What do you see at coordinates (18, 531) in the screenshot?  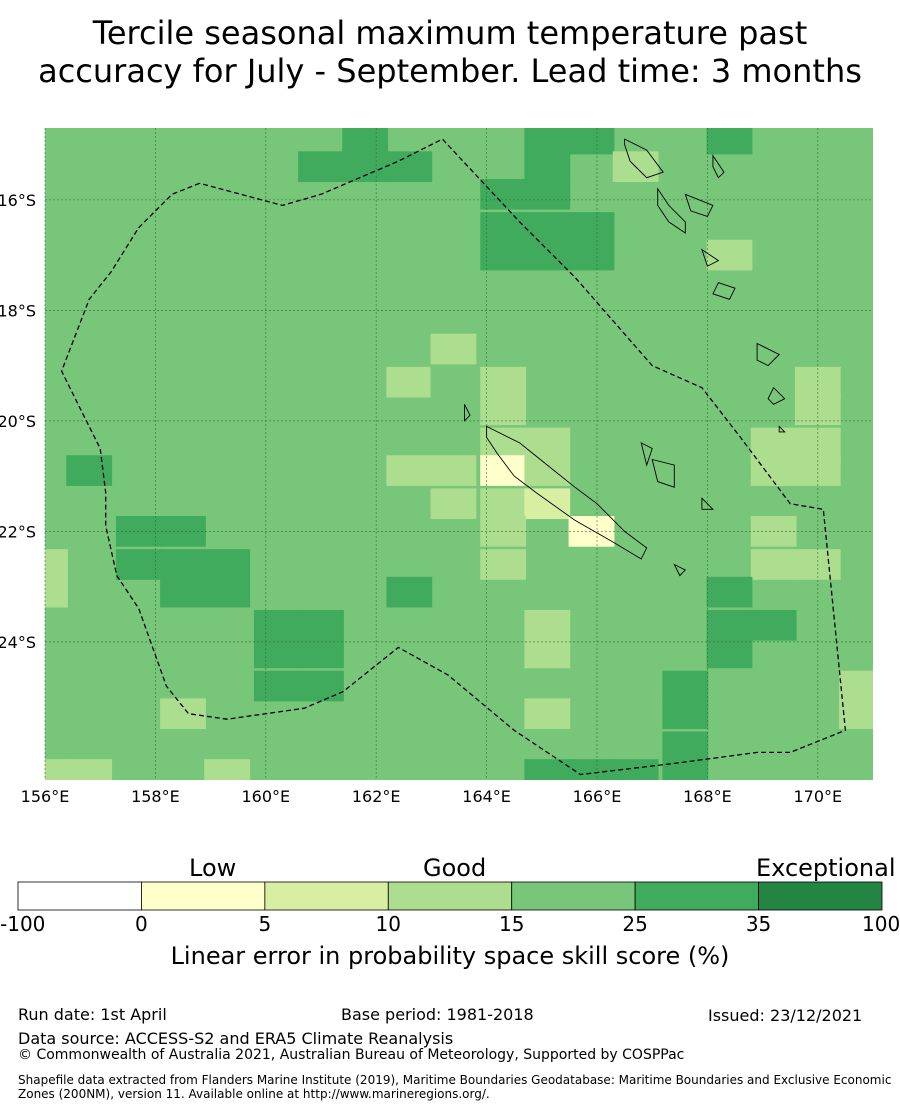 I see `lat-tick-label: 22°S` at bounding box center [18, 531].